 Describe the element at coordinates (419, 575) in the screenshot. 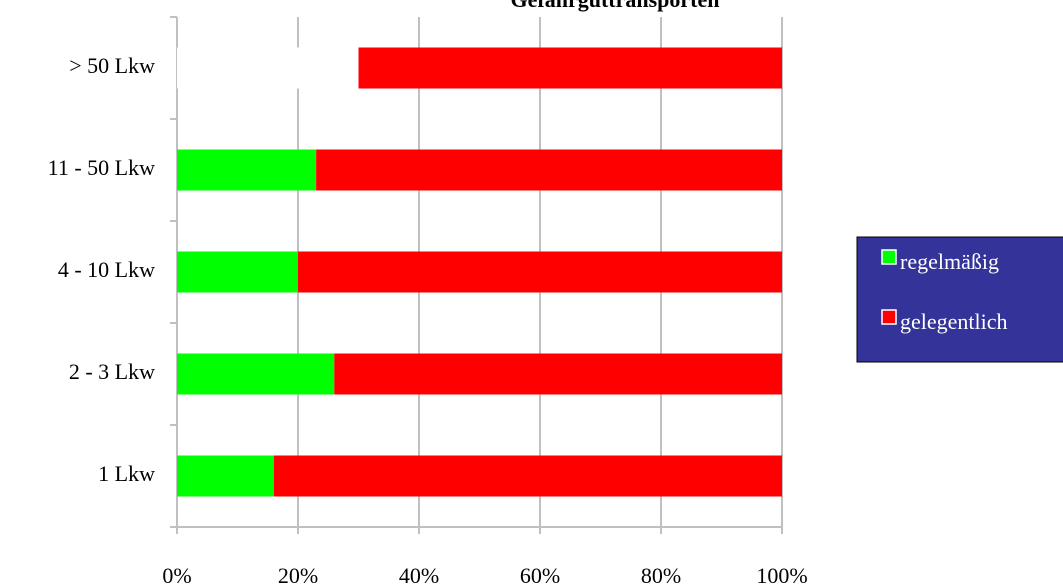

I see `x-tick-label: 40%` at that location.